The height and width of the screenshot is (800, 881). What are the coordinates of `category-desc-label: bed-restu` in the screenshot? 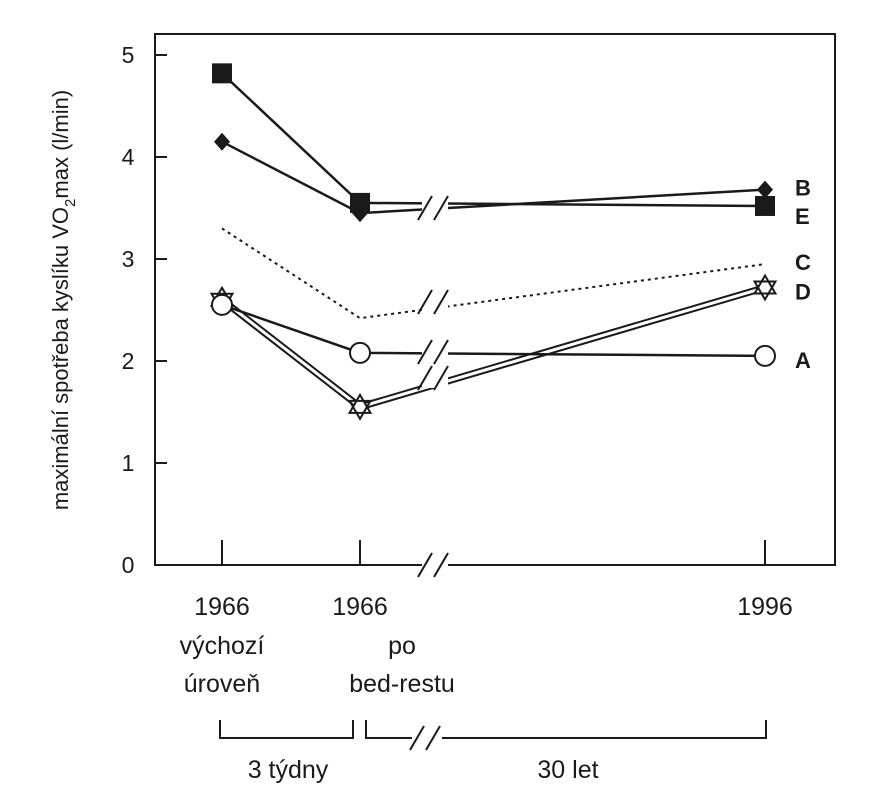 It's located at (402, 684).